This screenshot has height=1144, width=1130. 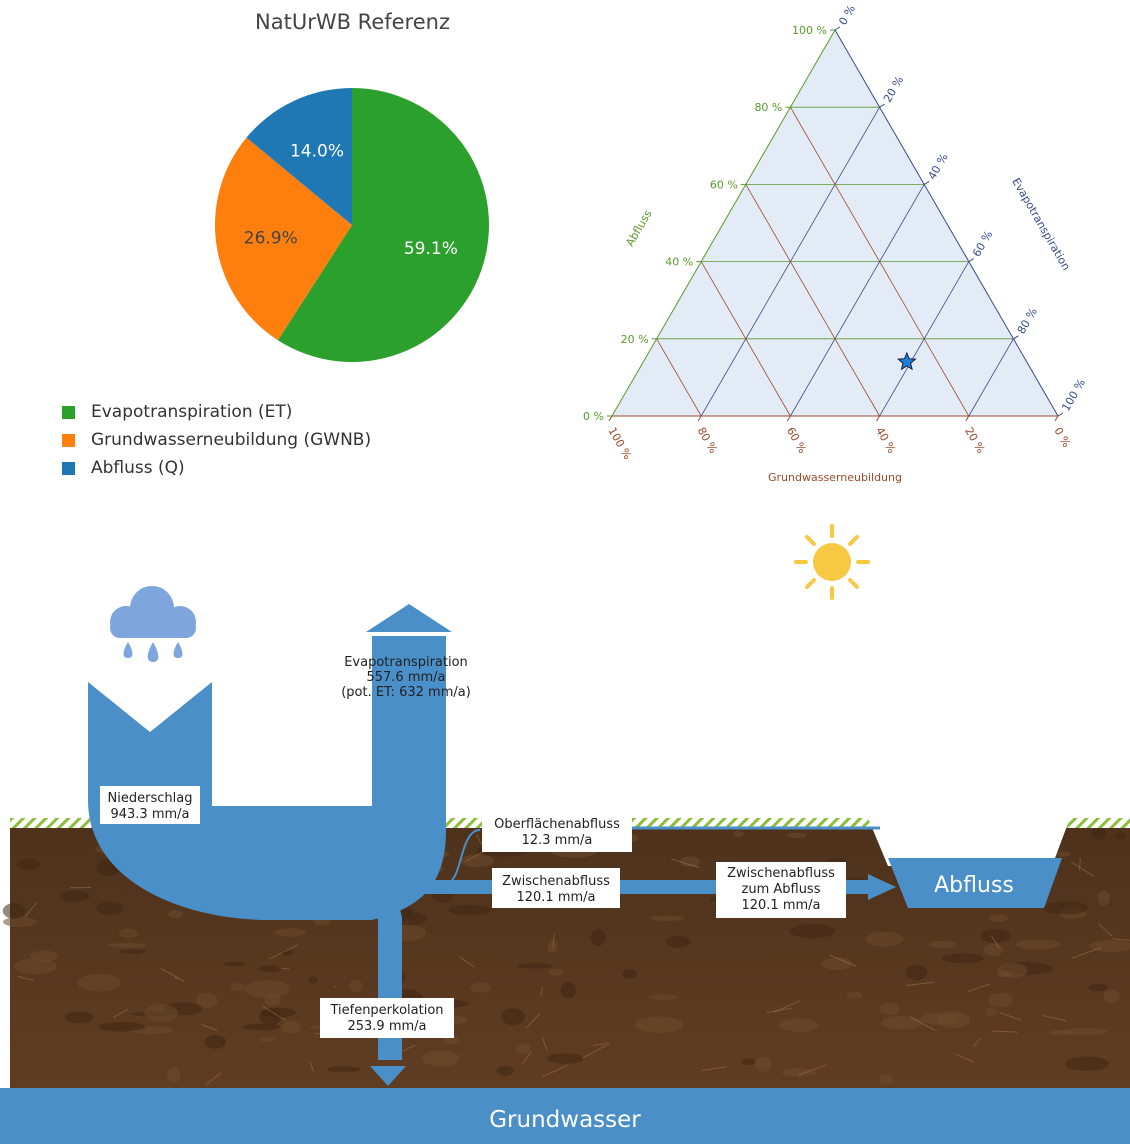 I want to click on pie-chart: 59.1% 26.9% 14.0%, so click(x=352, y=225).